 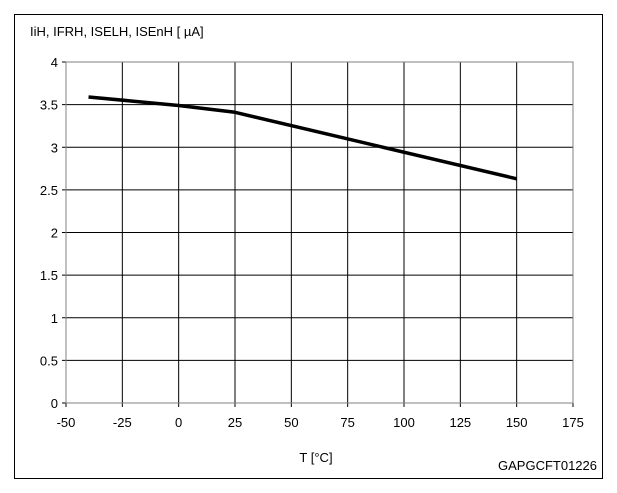 What do you see at coordinates (66, 422) in the screenshot?
I see `x-tick-label: -50` at bounding box center [66, 422].